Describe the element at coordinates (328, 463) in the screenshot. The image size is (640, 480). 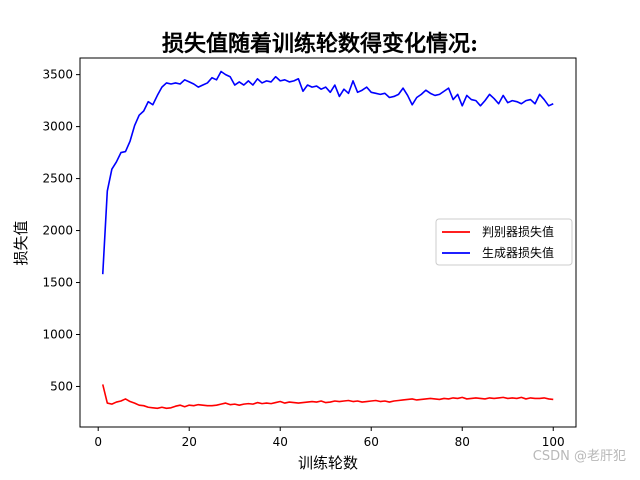
I see `x-axis-label: 训练轮数` at that location.